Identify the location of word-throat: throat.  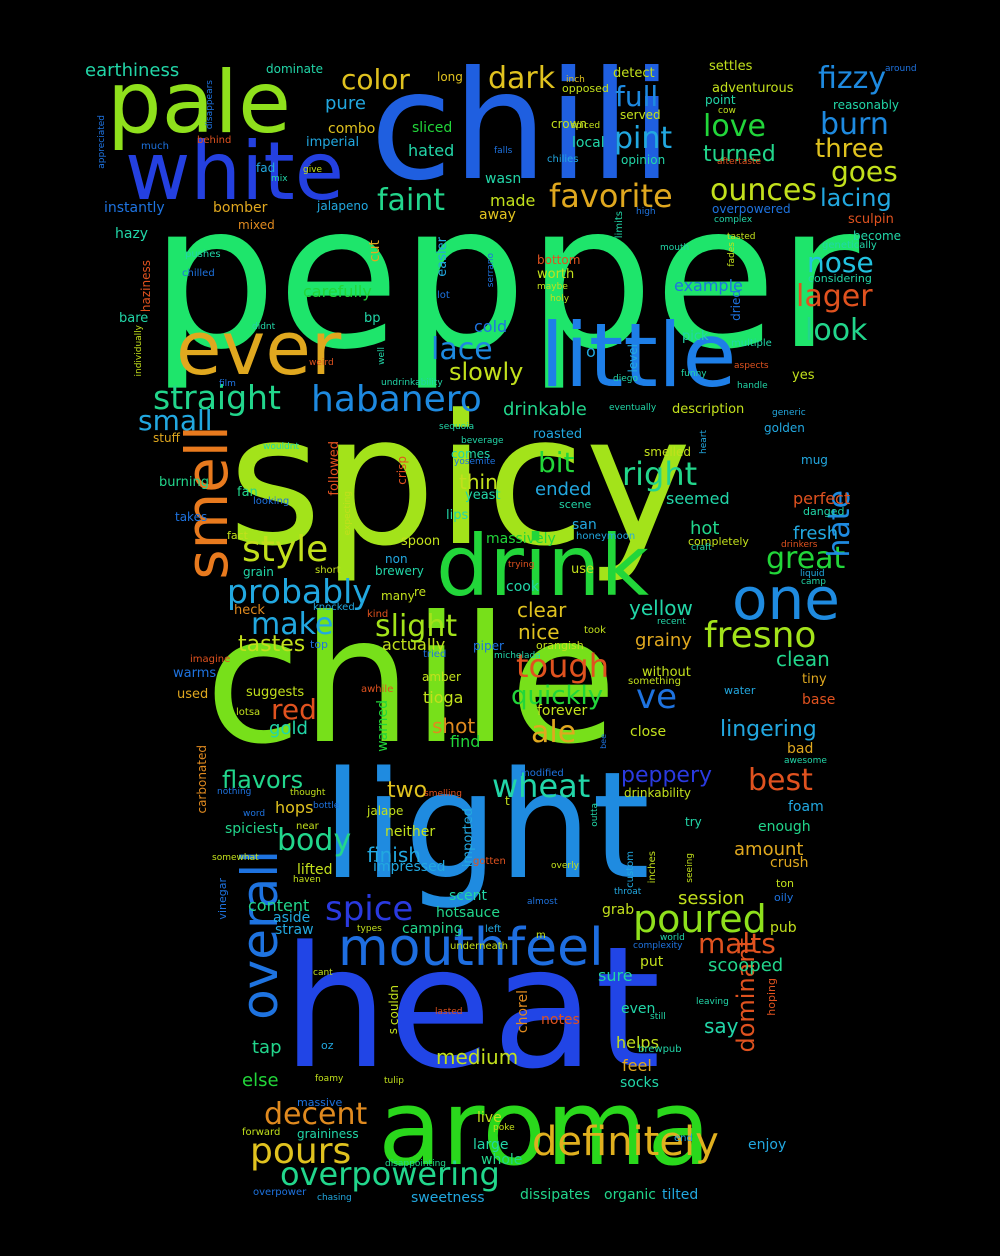
(628, 892).